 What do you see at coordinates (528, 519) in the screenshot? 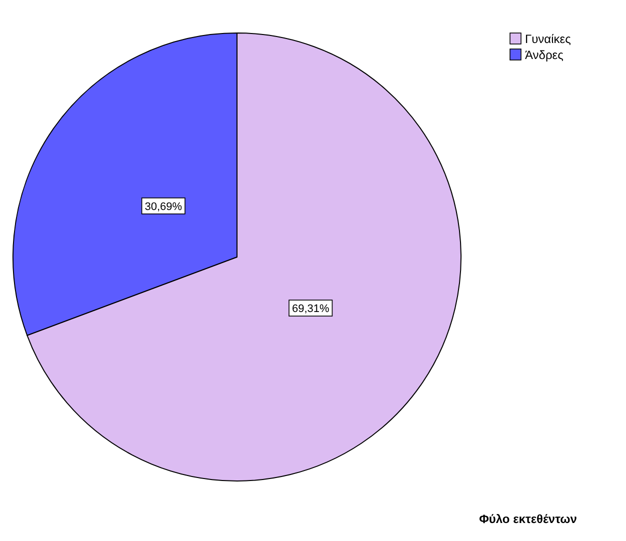
I see `text: Φύλο εκτεθέντων` at bounding box center [528, 519].